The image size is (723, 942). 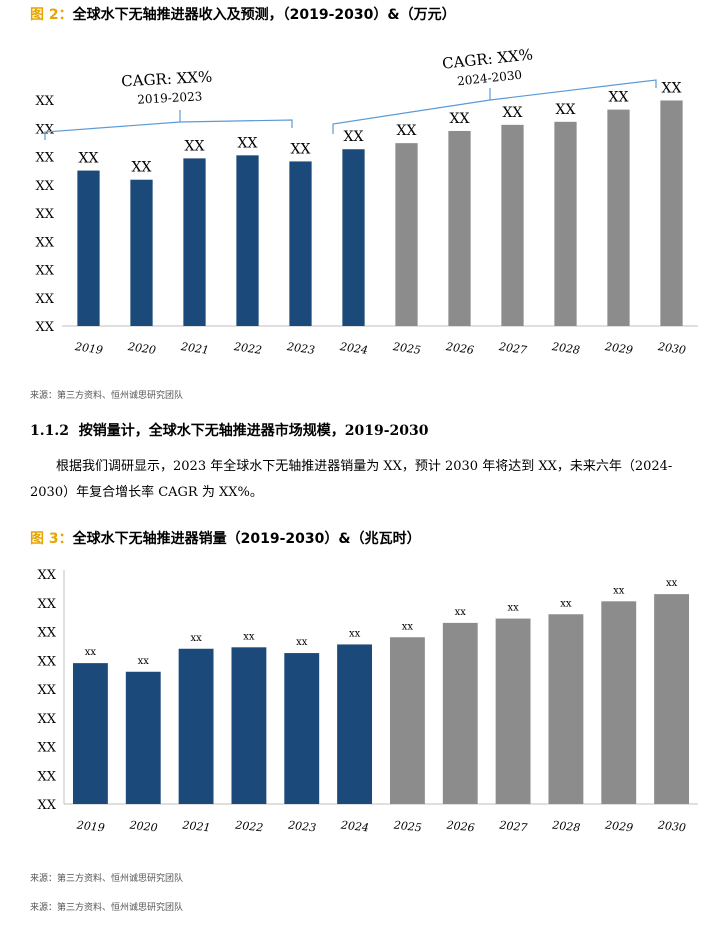 I want to click on bar-2023, so click(x=302, y=728).